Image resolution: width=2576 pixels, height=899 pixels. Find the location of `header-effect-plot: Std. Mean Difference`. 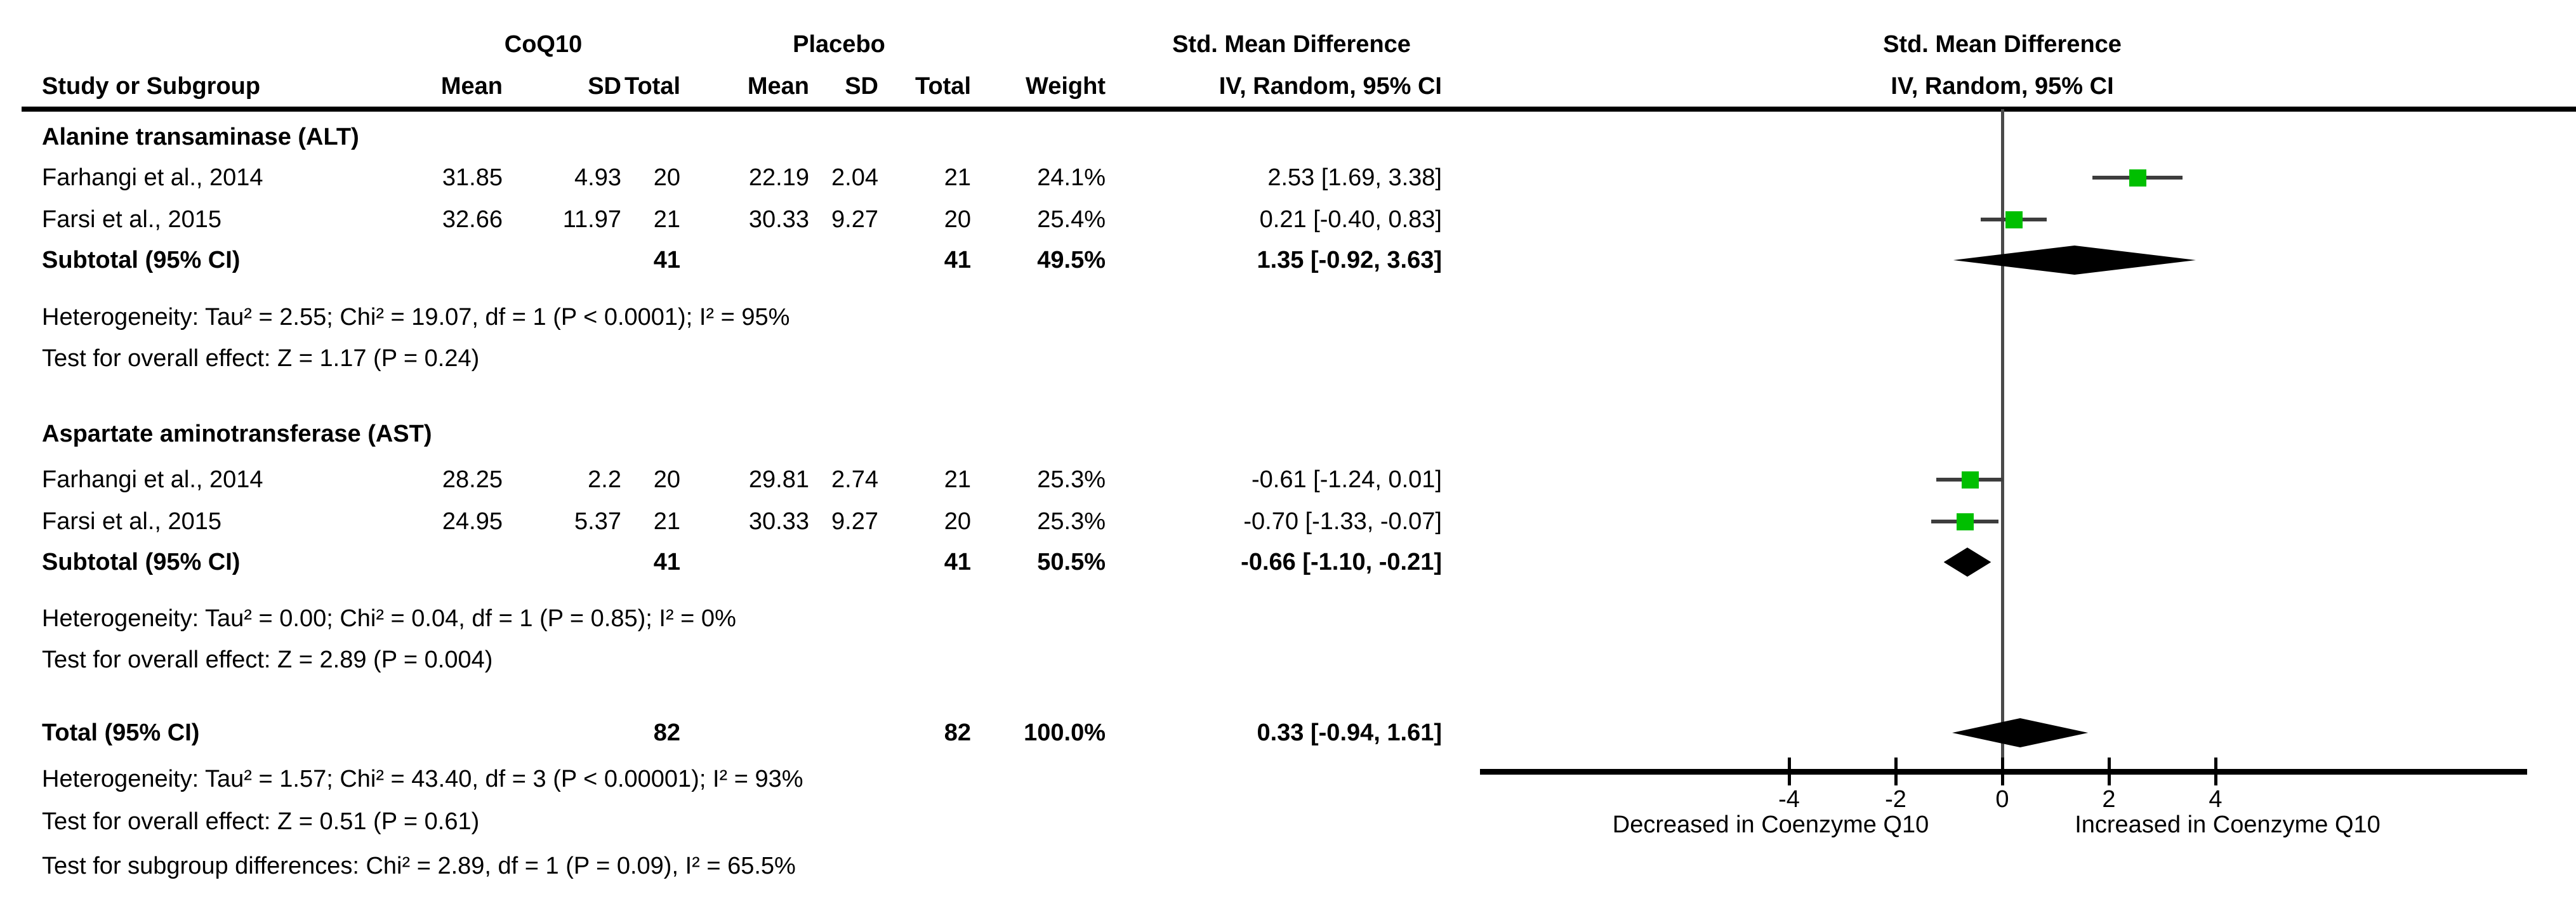

header-effect-plot: Std. Mean Difference is located at coordinates (2002, 44).